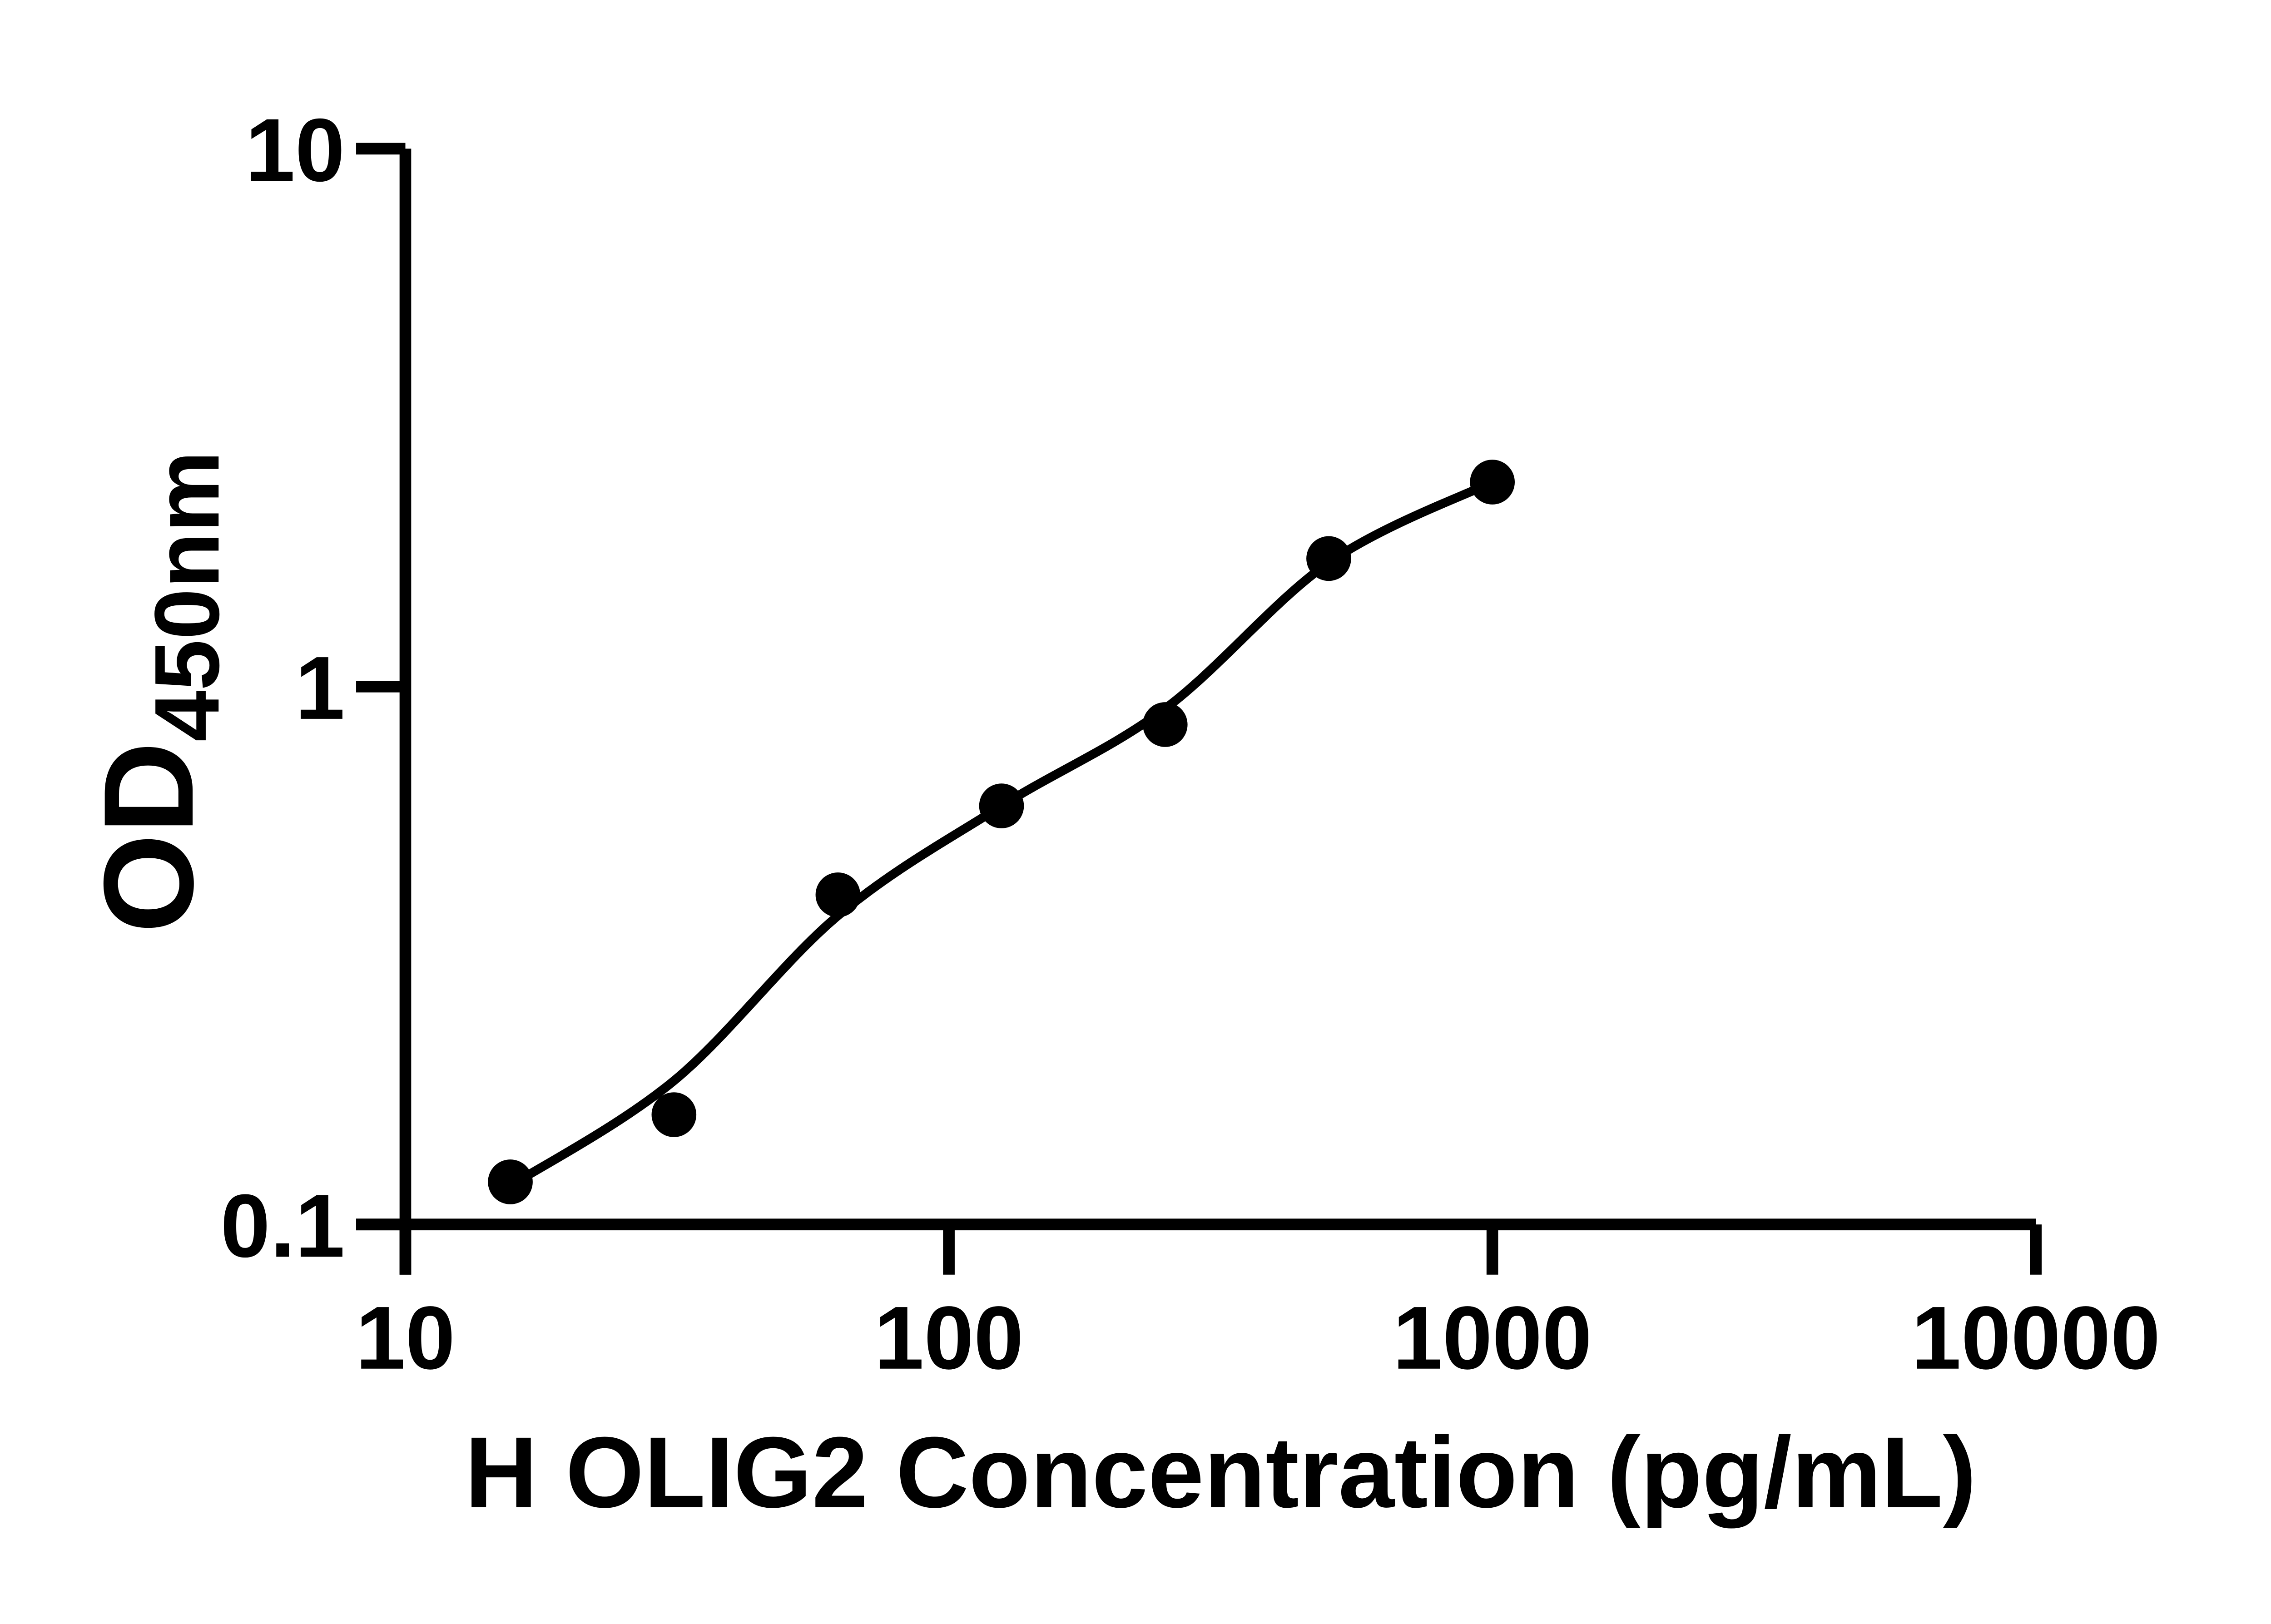 The height and width of the screenshot is (1624, 2271). Describe the element at coordinates (320, 688) in the screenshot. I see `y-tick-label: 1` at that location.